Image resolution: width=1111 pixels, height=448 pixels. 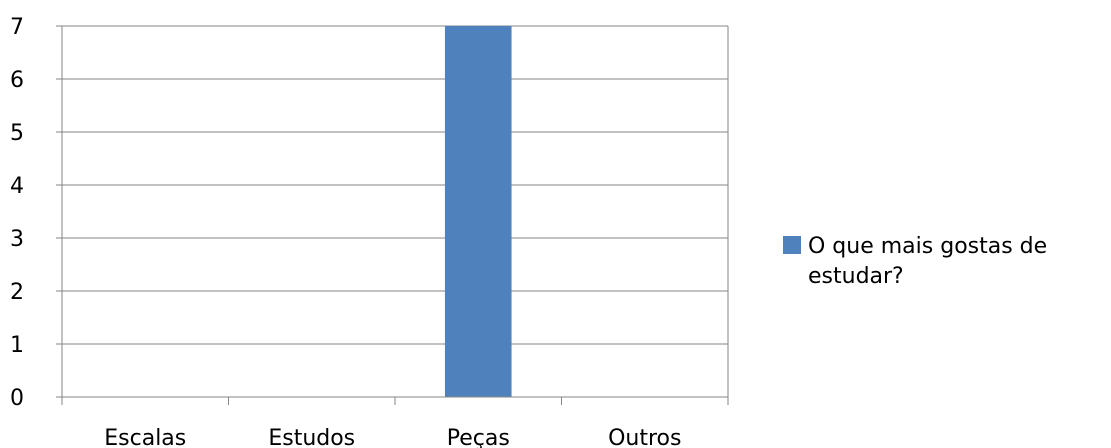 What do you see at coordinates (17, 80) in the screenshot?
I see `y-tick-label: 6` at bounding box center [17, 80].